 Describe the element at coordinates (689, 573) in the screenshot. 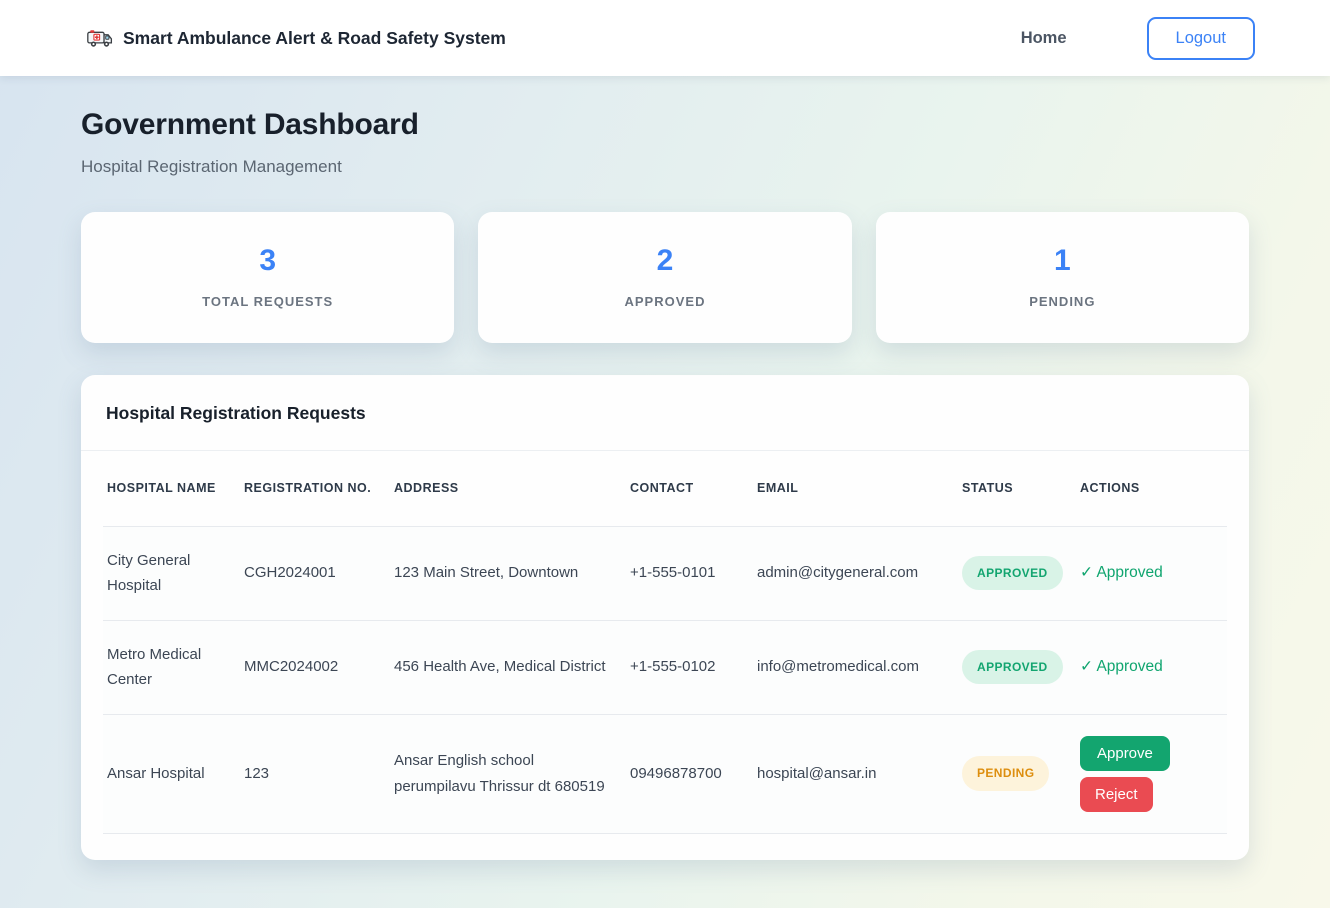

I see `cell-contact: +1-555-0101` at that location.